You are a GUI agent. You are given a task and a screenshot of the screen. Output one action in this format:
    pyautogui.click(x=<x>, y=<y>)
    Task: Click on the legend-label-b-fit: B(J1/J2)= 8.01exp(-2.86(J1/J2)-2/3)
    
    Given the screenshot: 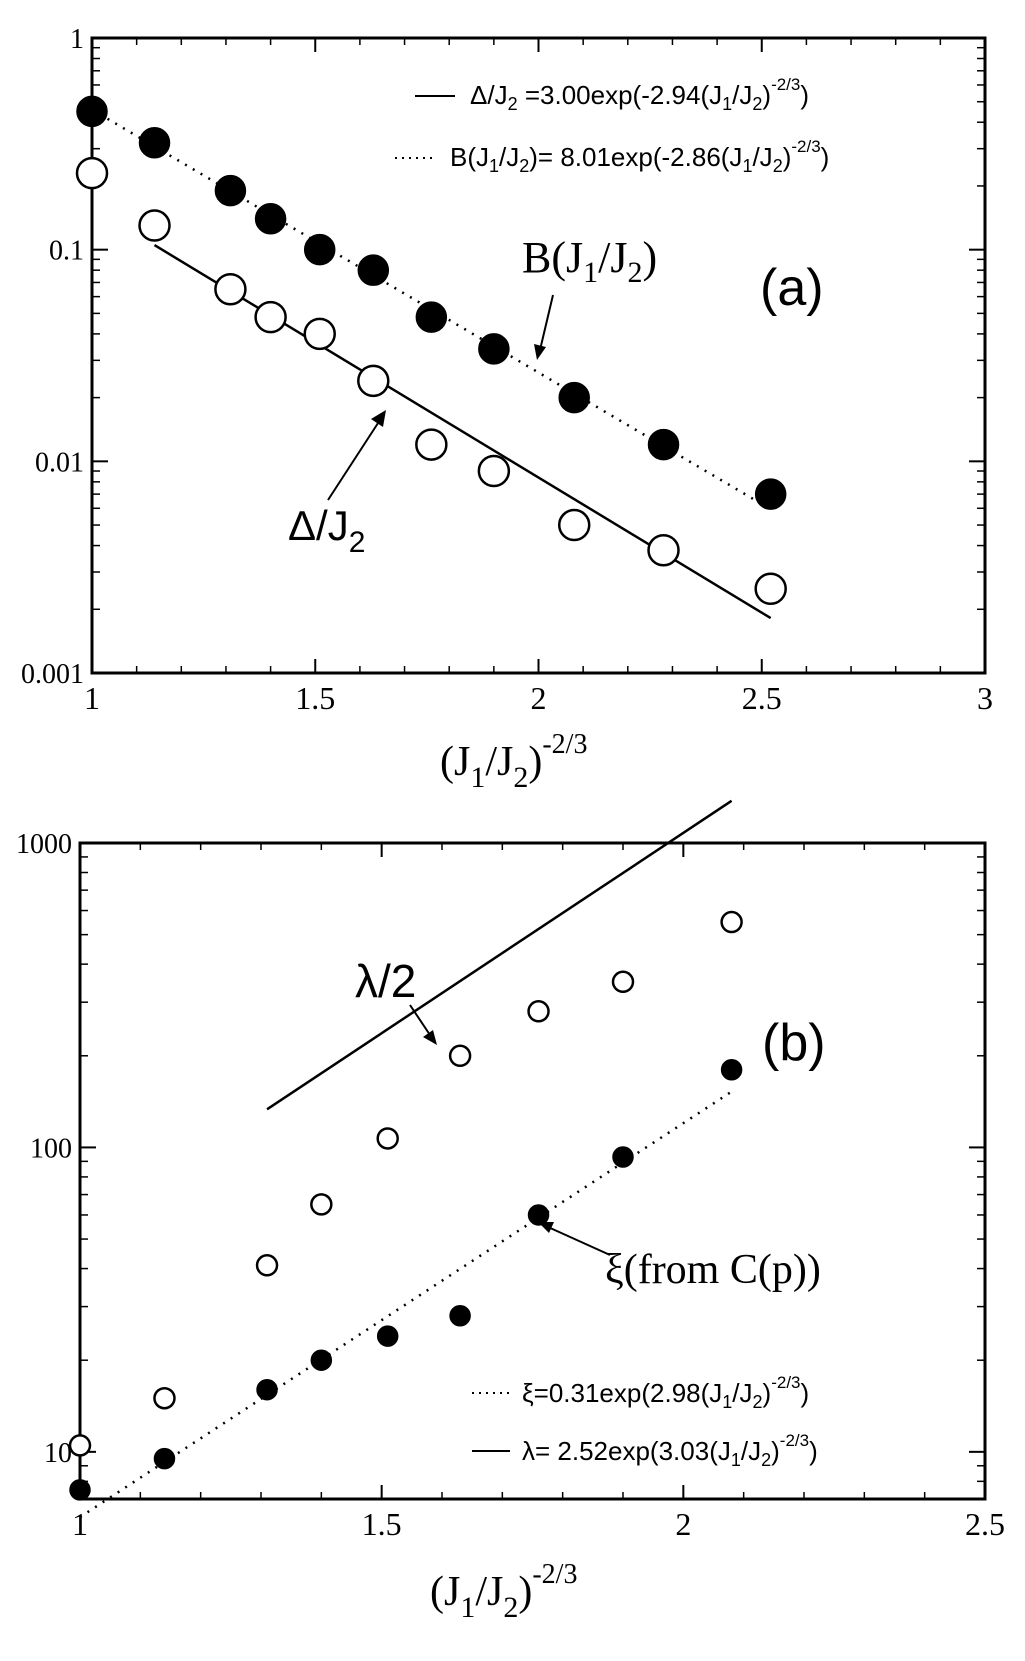 What is the action you would take?
    pyautogui.click(x=639, y=156)
    